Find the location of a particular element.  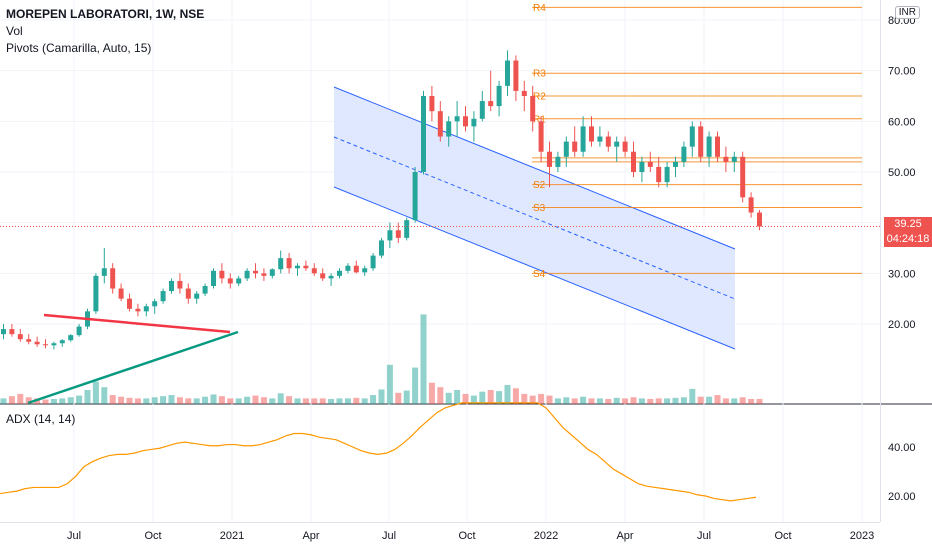

pivot-label-r4: R4 is located at coordinates (539, 8).